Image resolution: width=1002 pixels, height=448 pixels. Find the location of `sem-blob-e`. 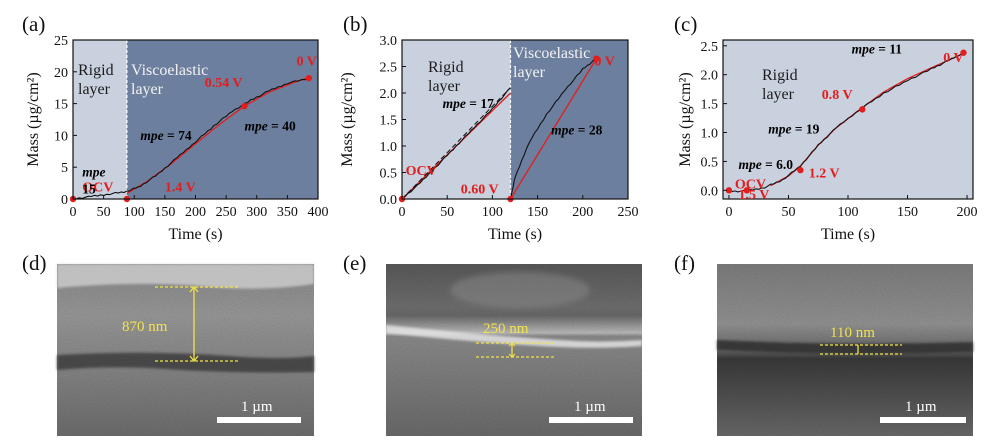

sem-blob-e is located at coordinates (520, 290).